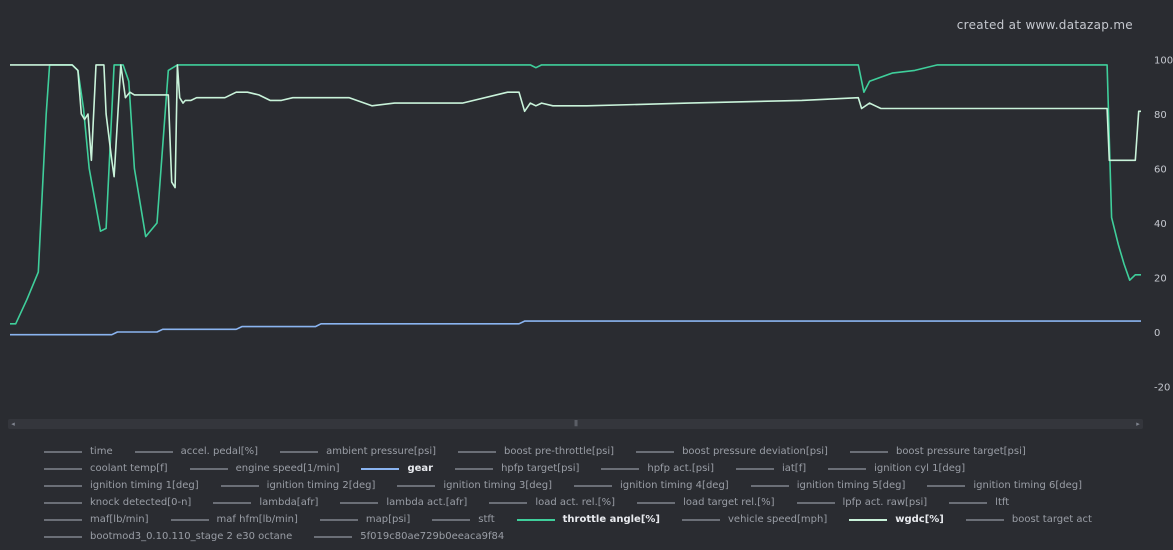 The image size is (1173, 550). Describe the element at coordinates (420, 468) in the screenshot. I see `legend-label: gear` at that location.